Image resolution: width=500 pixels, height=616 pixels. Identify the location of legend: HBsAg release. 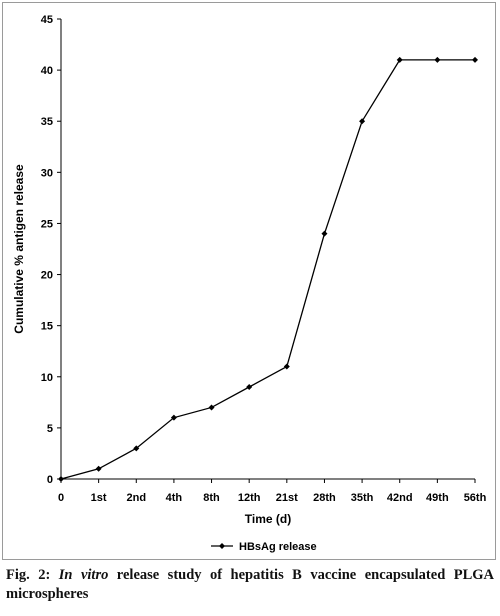
(264, 547).